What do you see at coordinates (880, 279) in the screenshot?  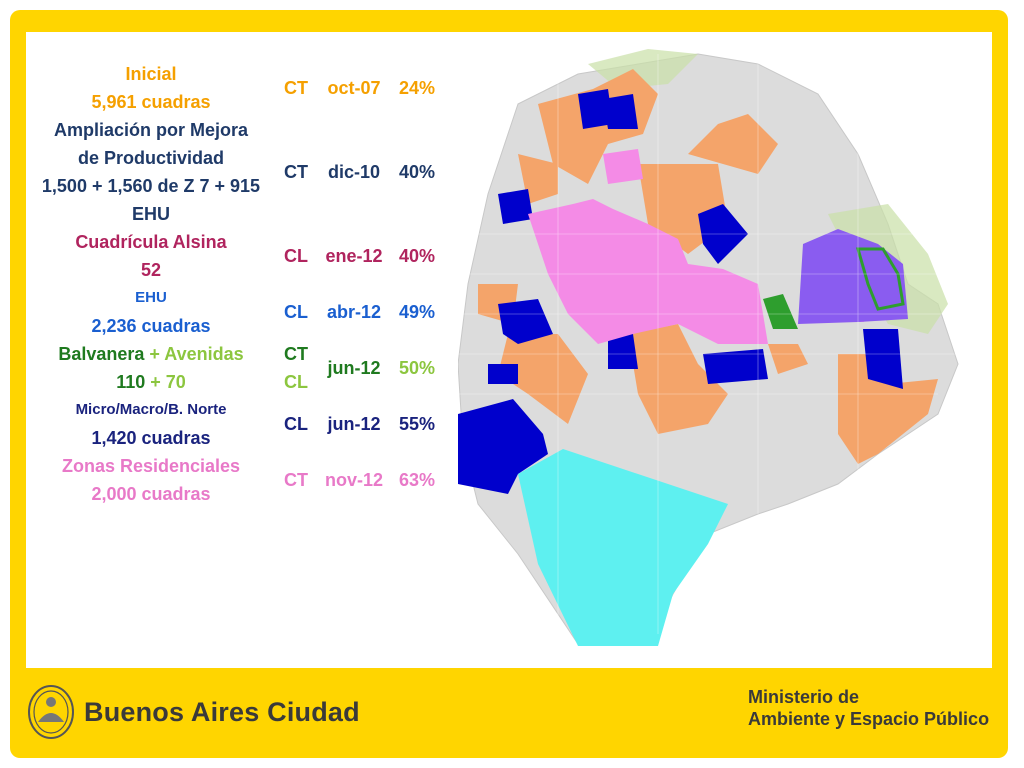 I see `zone-purple-green-border` at bounding box center [880, 279].